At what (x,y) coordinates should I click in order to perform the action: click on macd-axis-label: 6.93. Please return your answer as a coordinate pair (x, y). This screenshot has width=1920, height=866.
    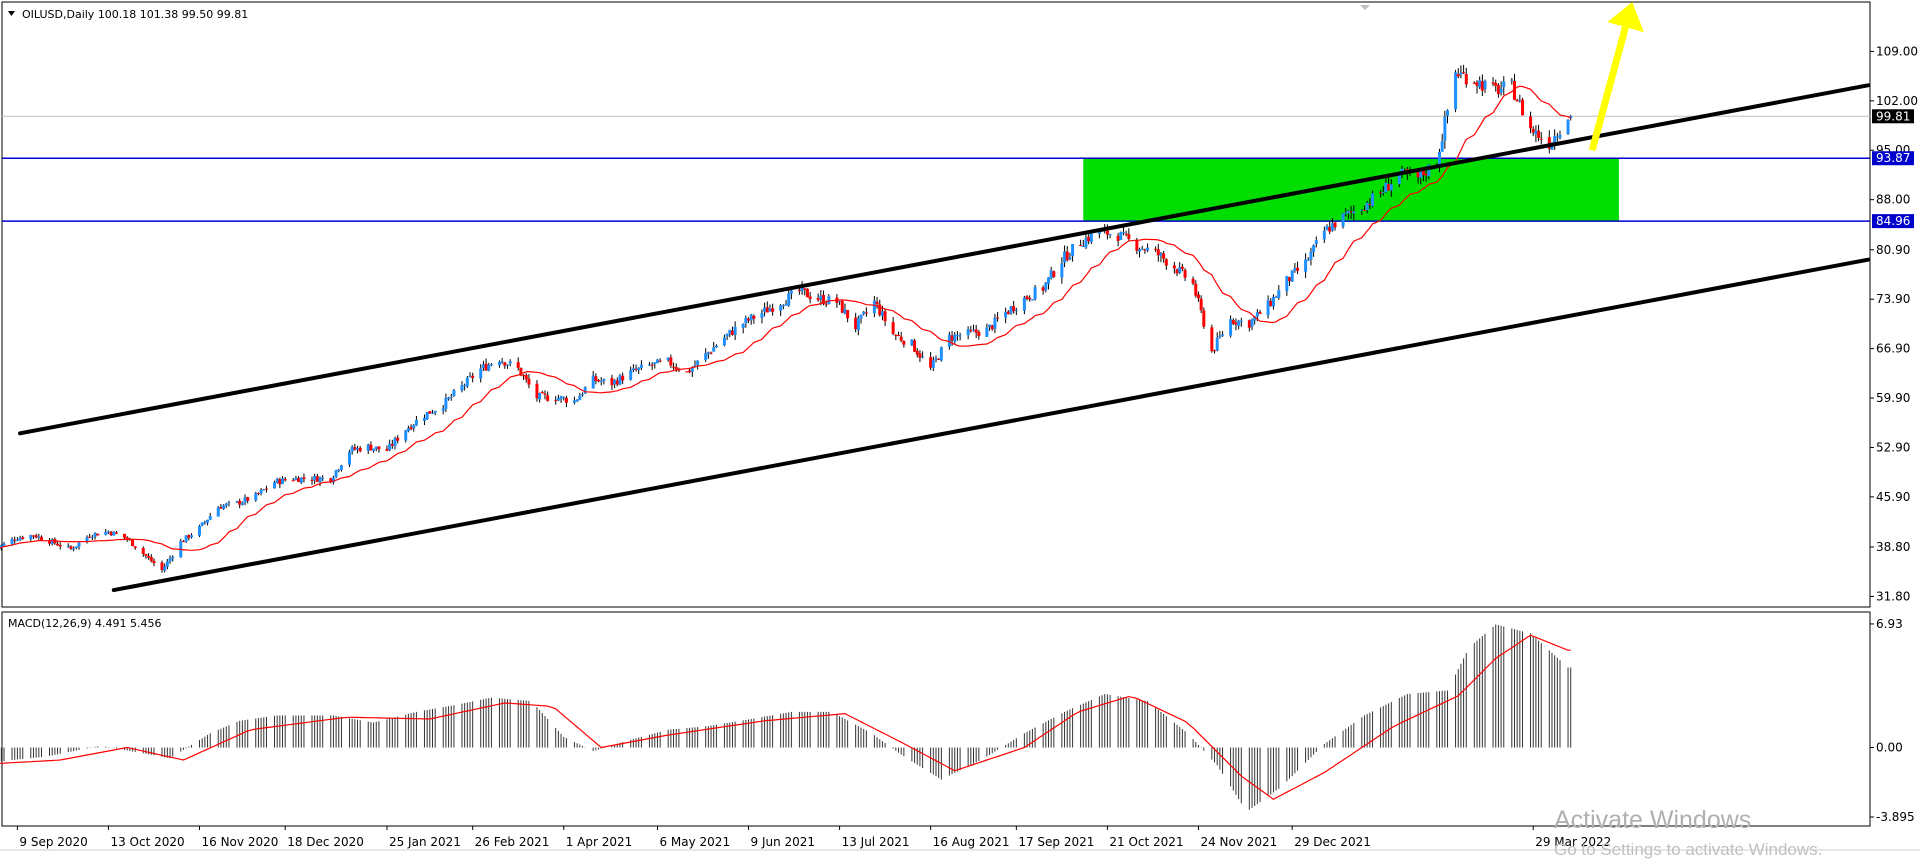
    Looking at the image, I should click on (1889, 624).